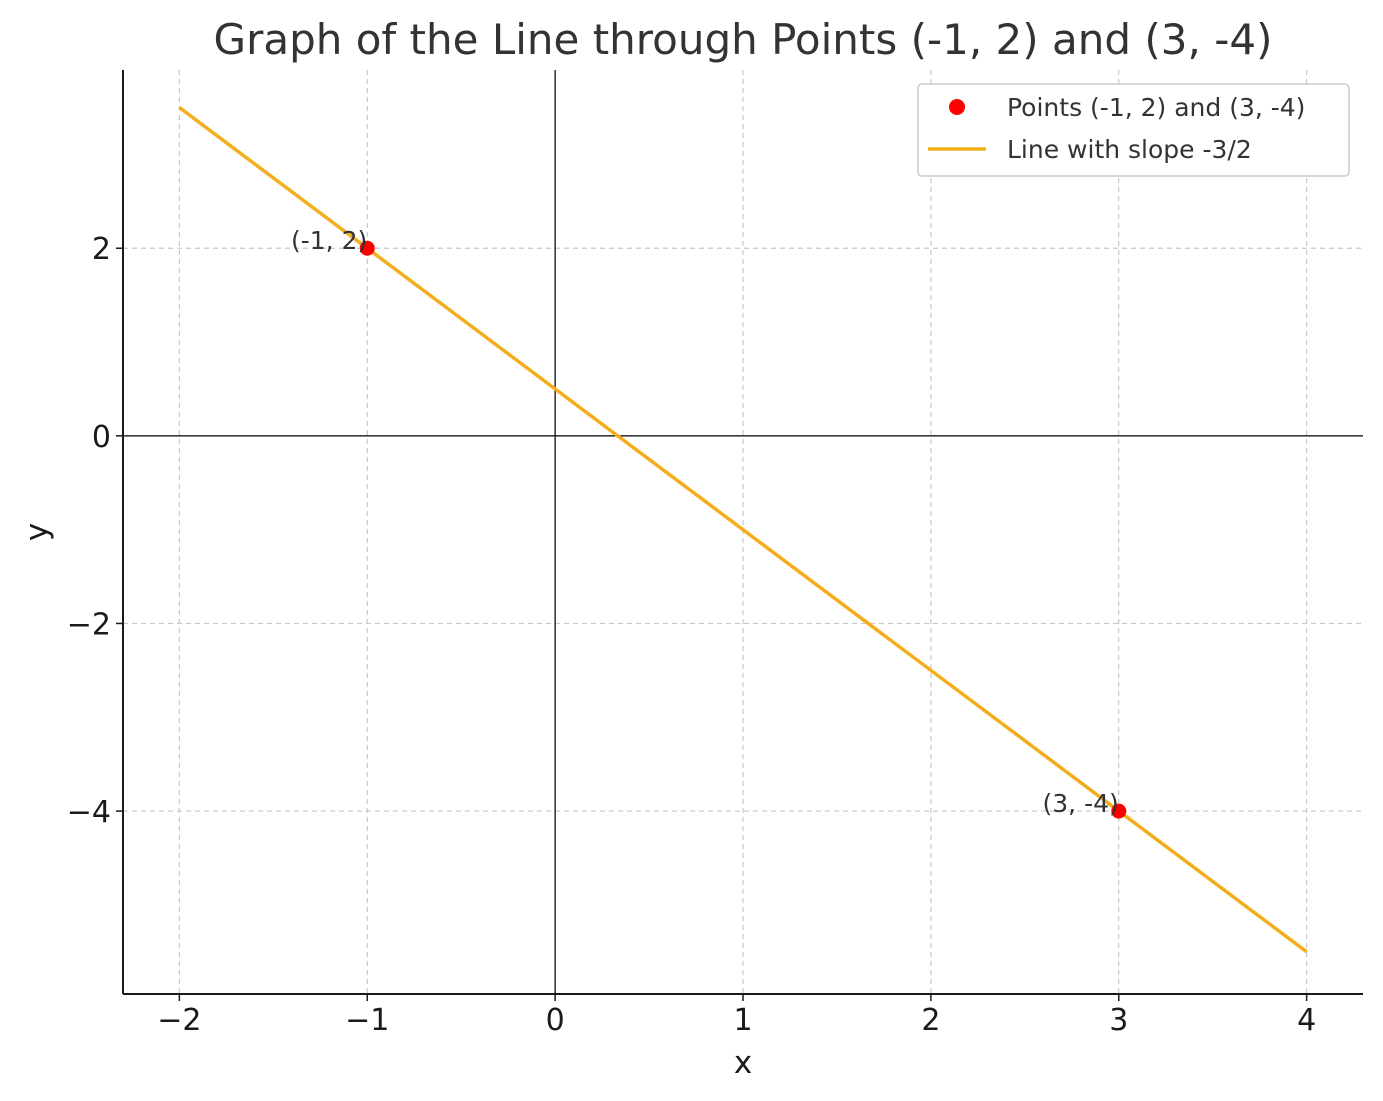 This screenshot has width=1383, height=1101. What do you see at coordinates (742, 1020) in the screenshot?
I see `x-tick-label-3: 1` at bounding box center [742, 1020].